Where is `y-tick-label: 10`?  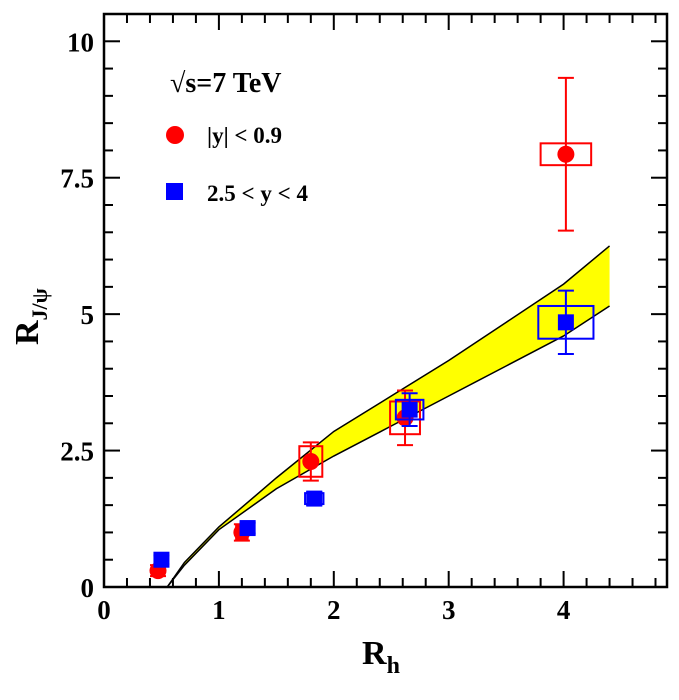 y-tick-label: 10 is located at coordinates (80, 42).